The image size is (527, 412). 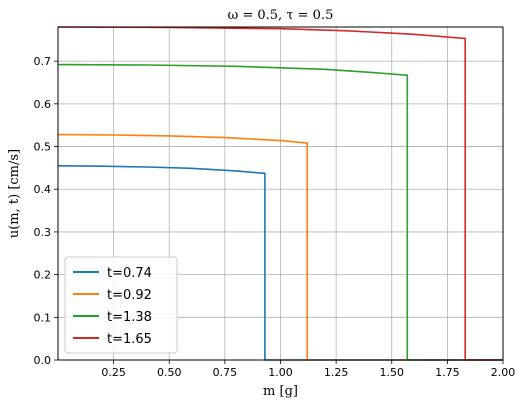 I want to click on x-tick-label: 1.50, so click(x=392, y=372).